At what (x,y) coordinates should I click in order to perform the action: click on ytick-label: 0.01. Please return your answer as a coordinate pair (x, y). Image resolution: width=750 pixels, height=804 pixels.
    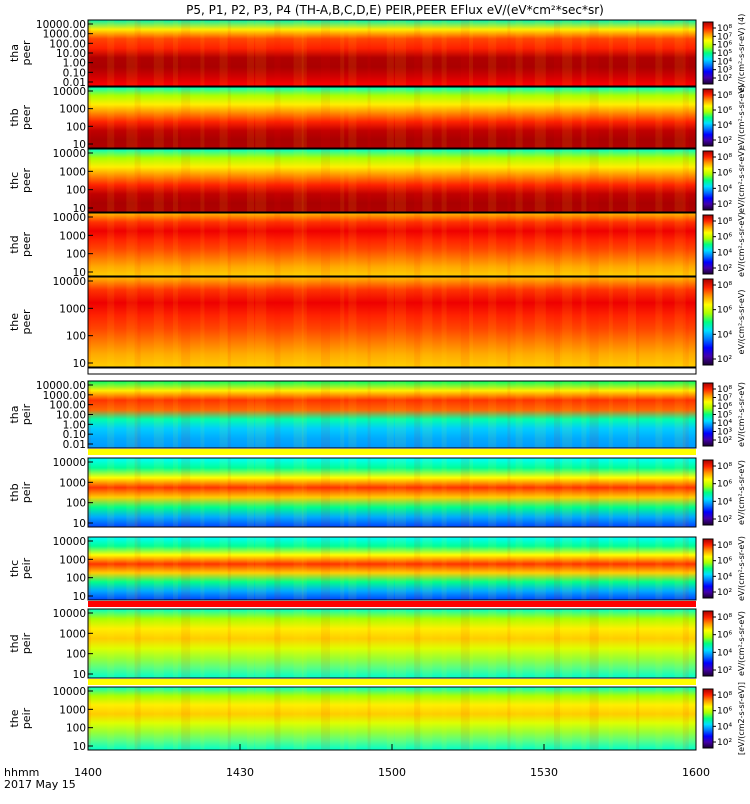
    Looking at the image, I should click on (74, 445).